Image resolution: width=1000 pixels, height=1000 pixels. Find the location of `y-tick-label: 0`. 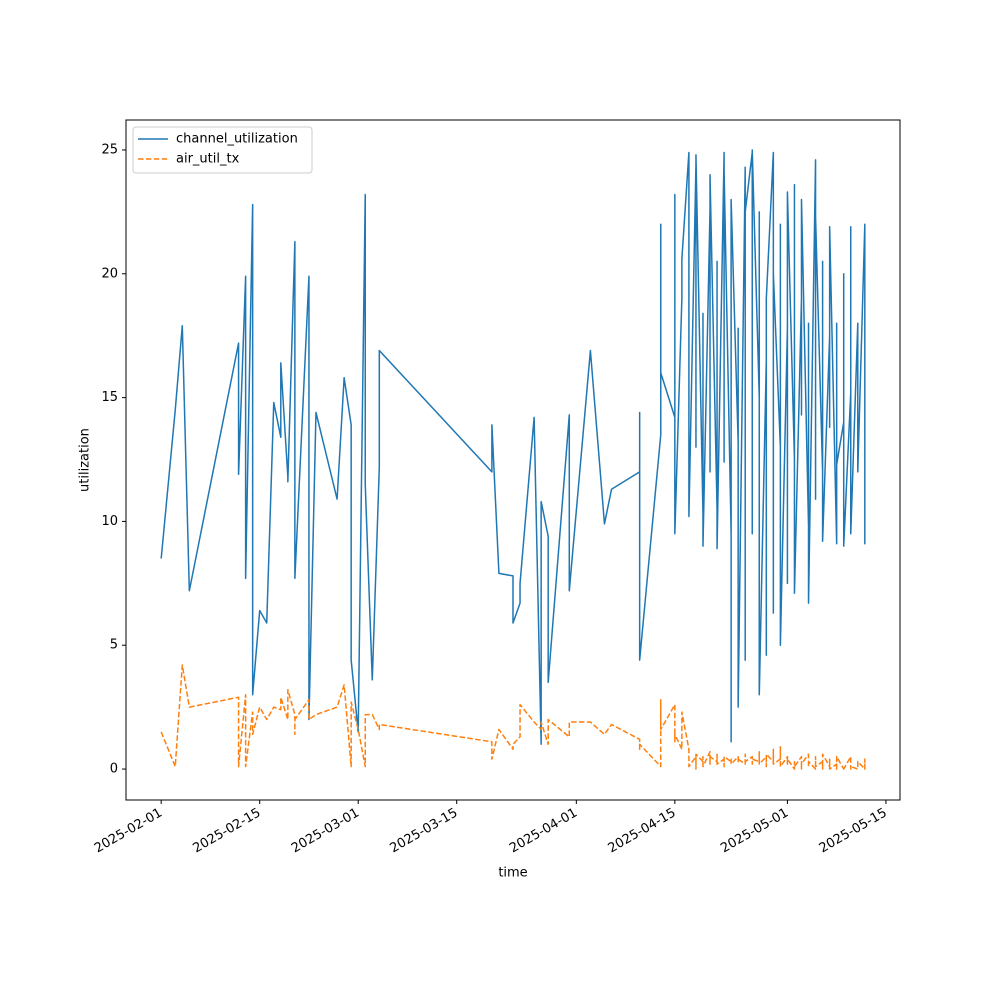

y-tick-label: 0 is located at coordinates (114, 769).